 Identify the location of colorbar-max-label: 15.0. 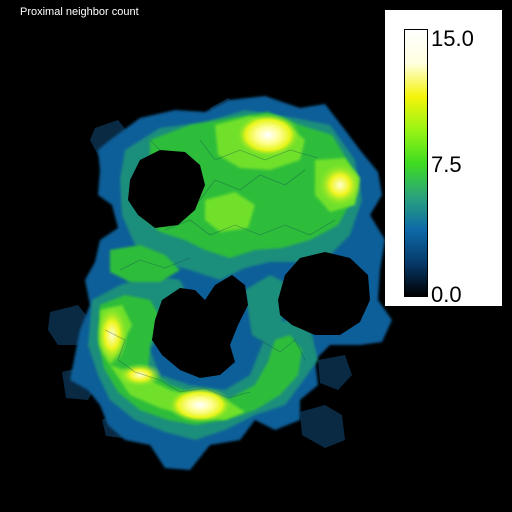
(452, 38).